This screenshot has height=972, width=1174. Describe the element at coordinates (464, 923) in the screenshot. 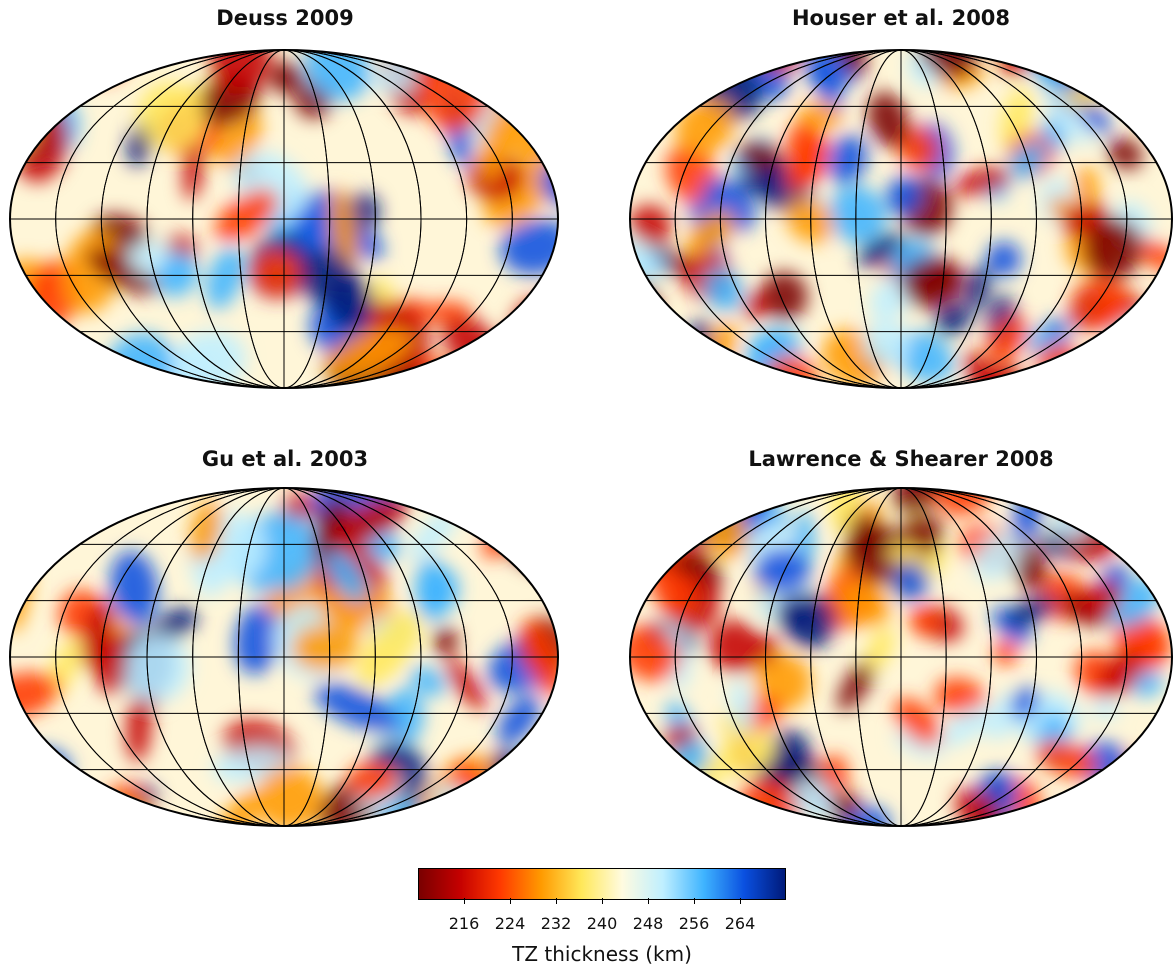

I see `colorbar-tick-label: 216` at that location.